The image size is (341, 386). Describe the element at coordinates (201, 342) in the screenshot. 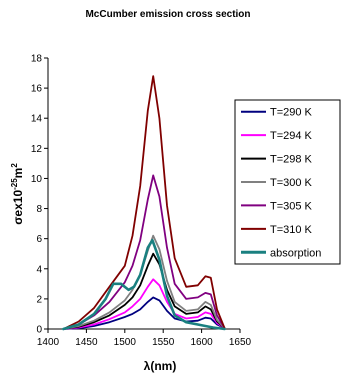

I see `x-tick-label: 1600` at that location.